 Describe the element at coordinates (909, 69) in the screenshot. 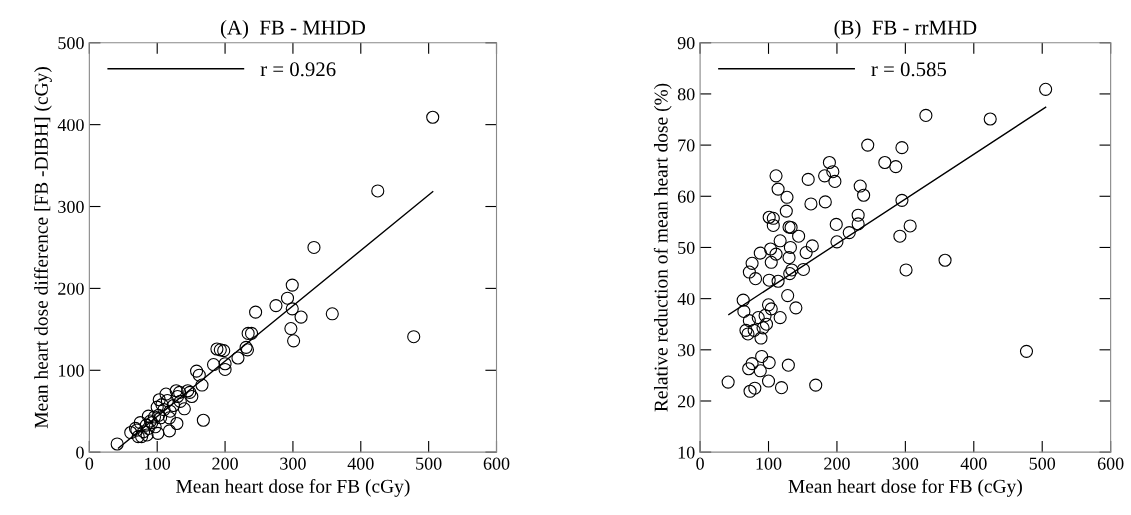

I see `legend-label: r = 0.585` at that location.